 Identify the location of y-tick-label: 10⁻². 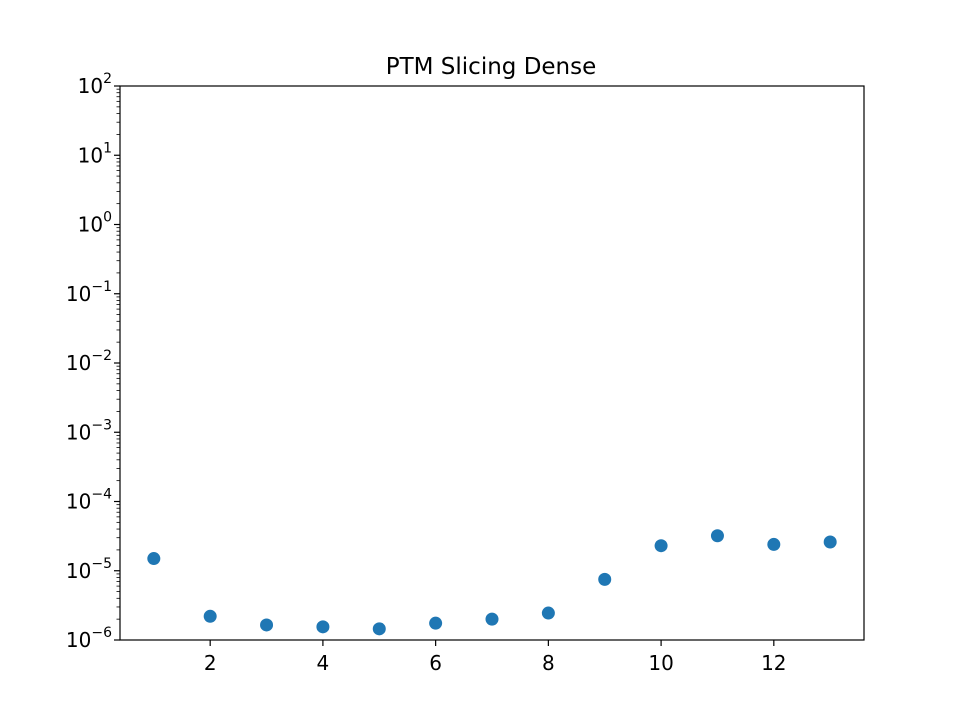
(89, 361).